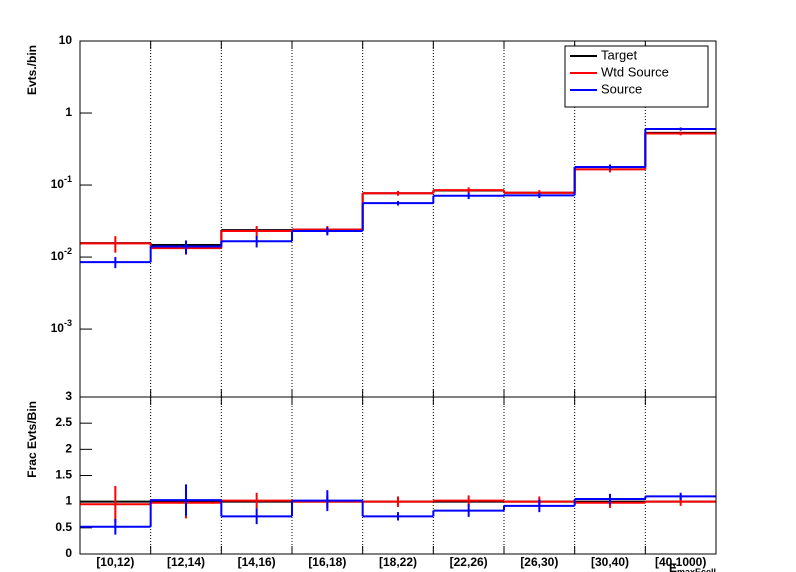 This screenshot has height=572, width=796. I want to click on y-tick-label: 2, so click(68, 449).